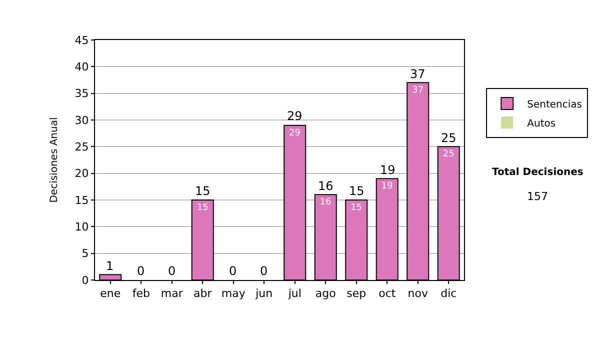  Describe the element at coordinates (141, 293) in the screenshot. I see `x-tick-label: feb` at that location.